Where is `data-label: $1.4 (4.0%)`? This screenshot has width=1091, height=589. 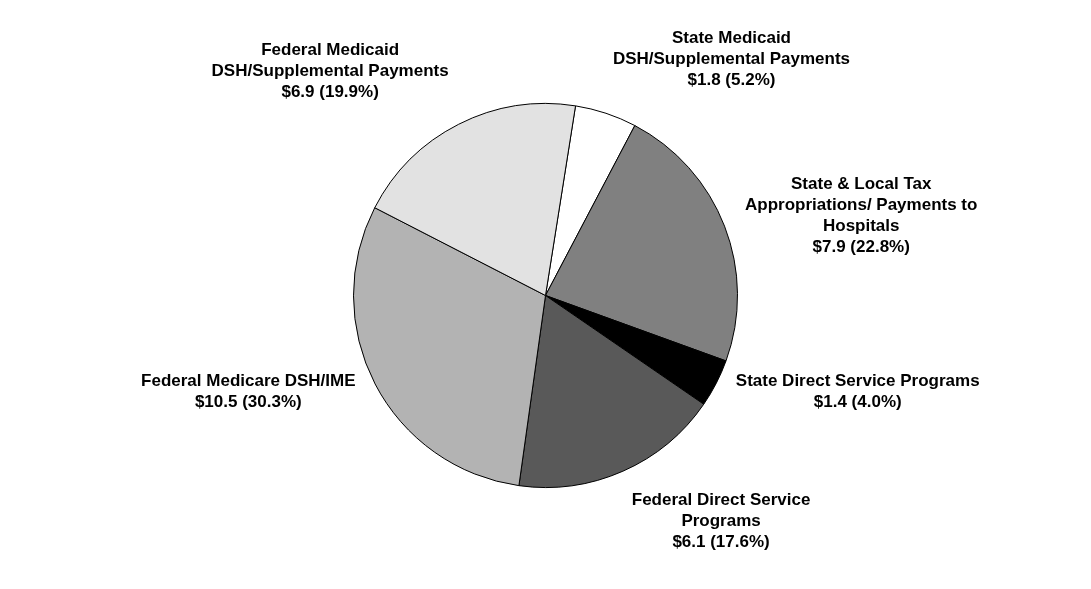 data-label: $1.4 (4.0%) is located at coordinates (857, 401).